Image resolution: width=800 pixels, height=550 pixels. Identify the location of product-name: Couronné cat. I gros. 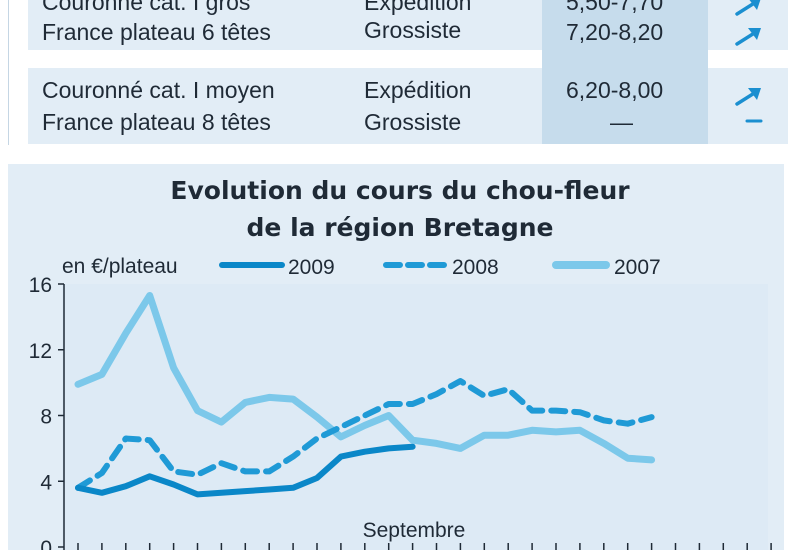
(146, 7).